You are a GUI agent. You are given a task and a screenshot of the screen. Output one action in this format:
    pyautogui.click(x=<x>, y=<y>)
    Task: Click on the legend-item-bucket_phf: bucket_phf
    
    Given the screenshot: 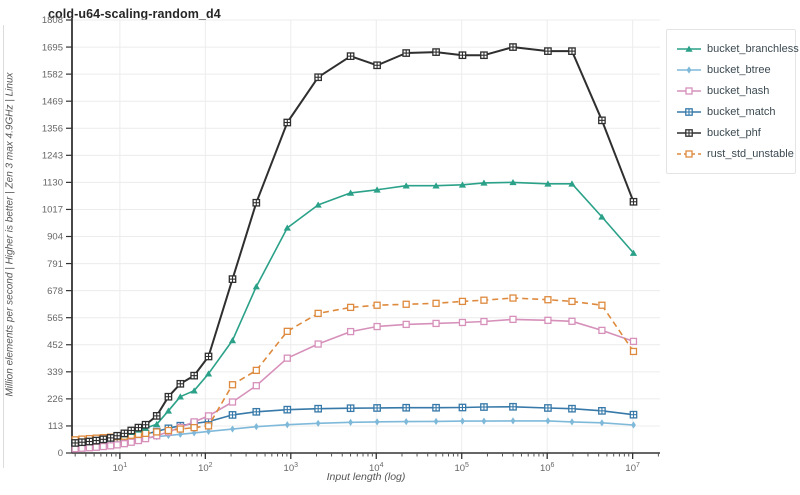 What is the action you would take?
    pyautogui.click(x=731, y=133)
    